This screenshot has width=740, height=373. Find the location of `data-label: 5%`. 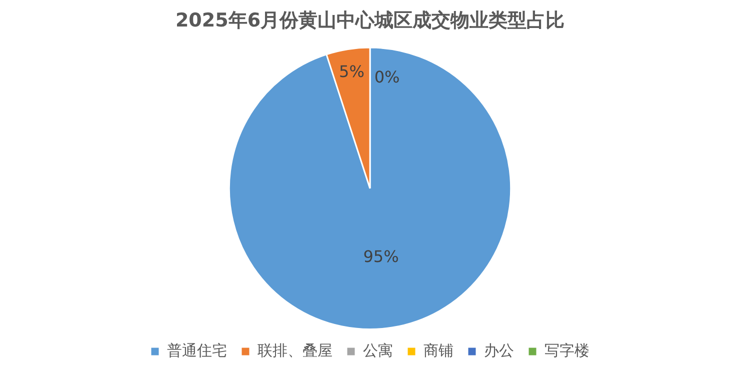

data-label: 5% is located at coordinates (351, 72).